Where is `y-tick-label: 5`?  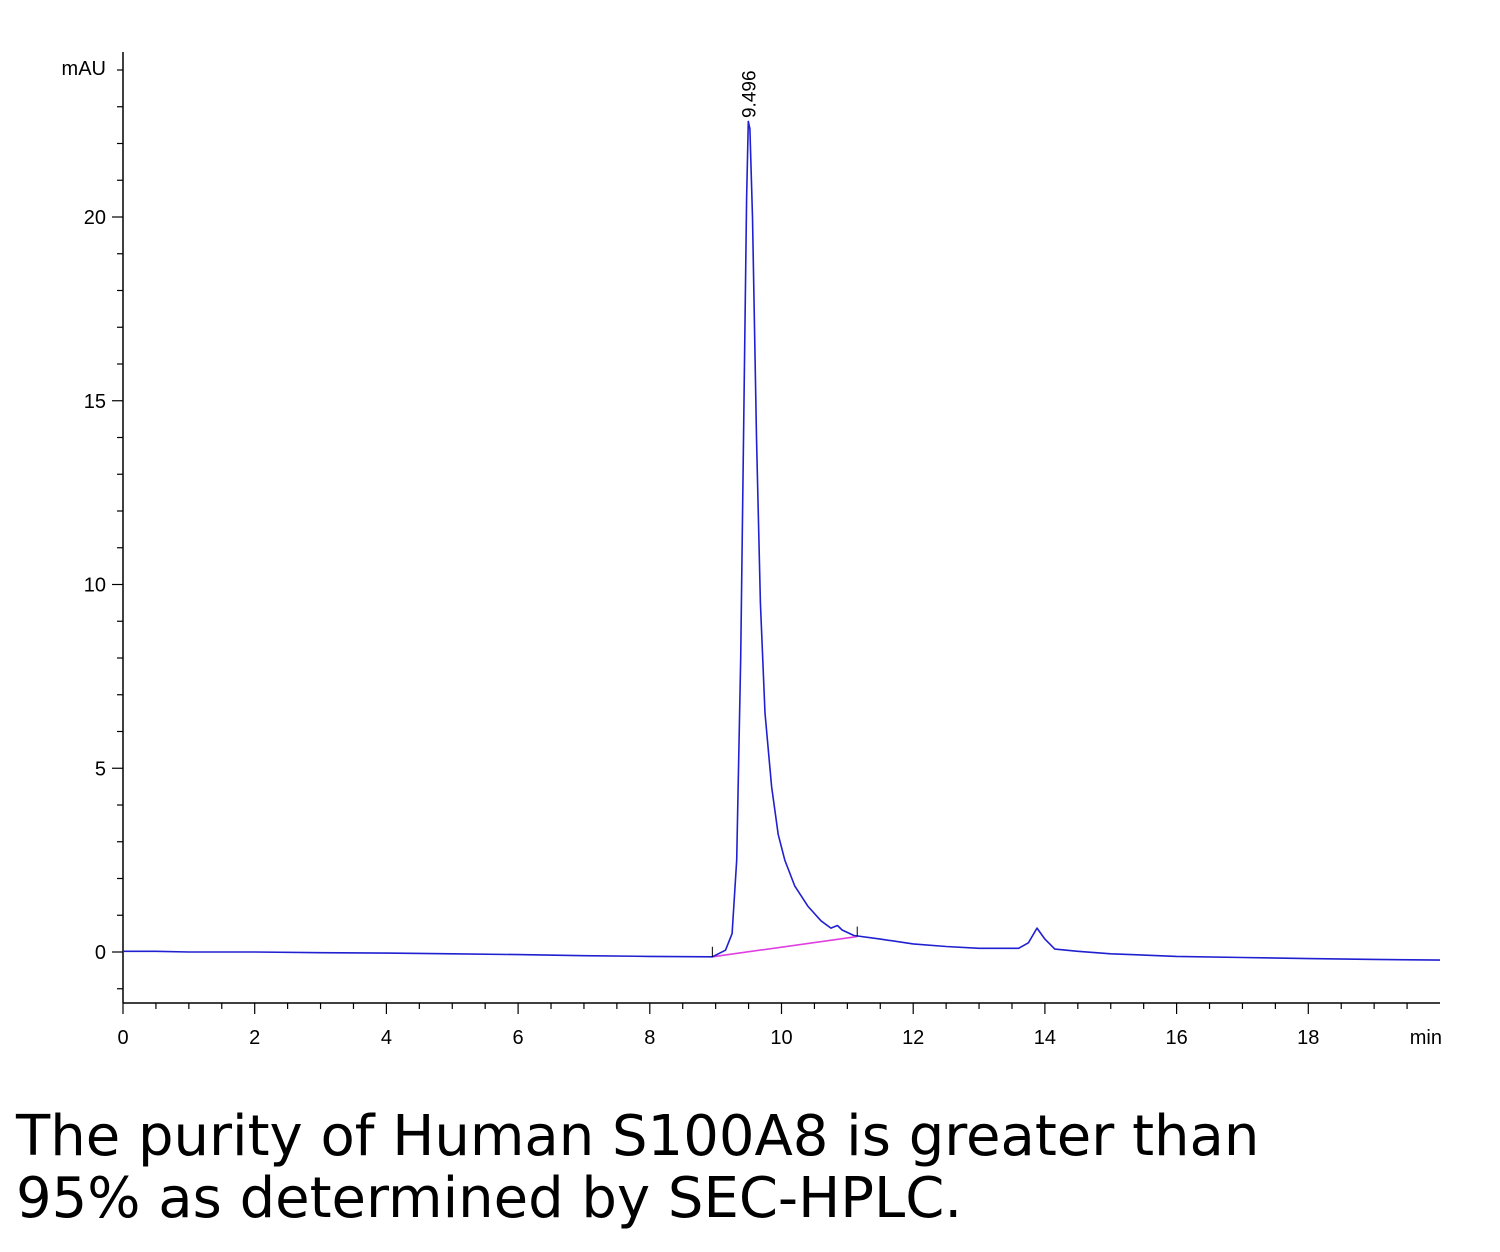 y-tick-label: 5 is located at coordinates (100, 769).